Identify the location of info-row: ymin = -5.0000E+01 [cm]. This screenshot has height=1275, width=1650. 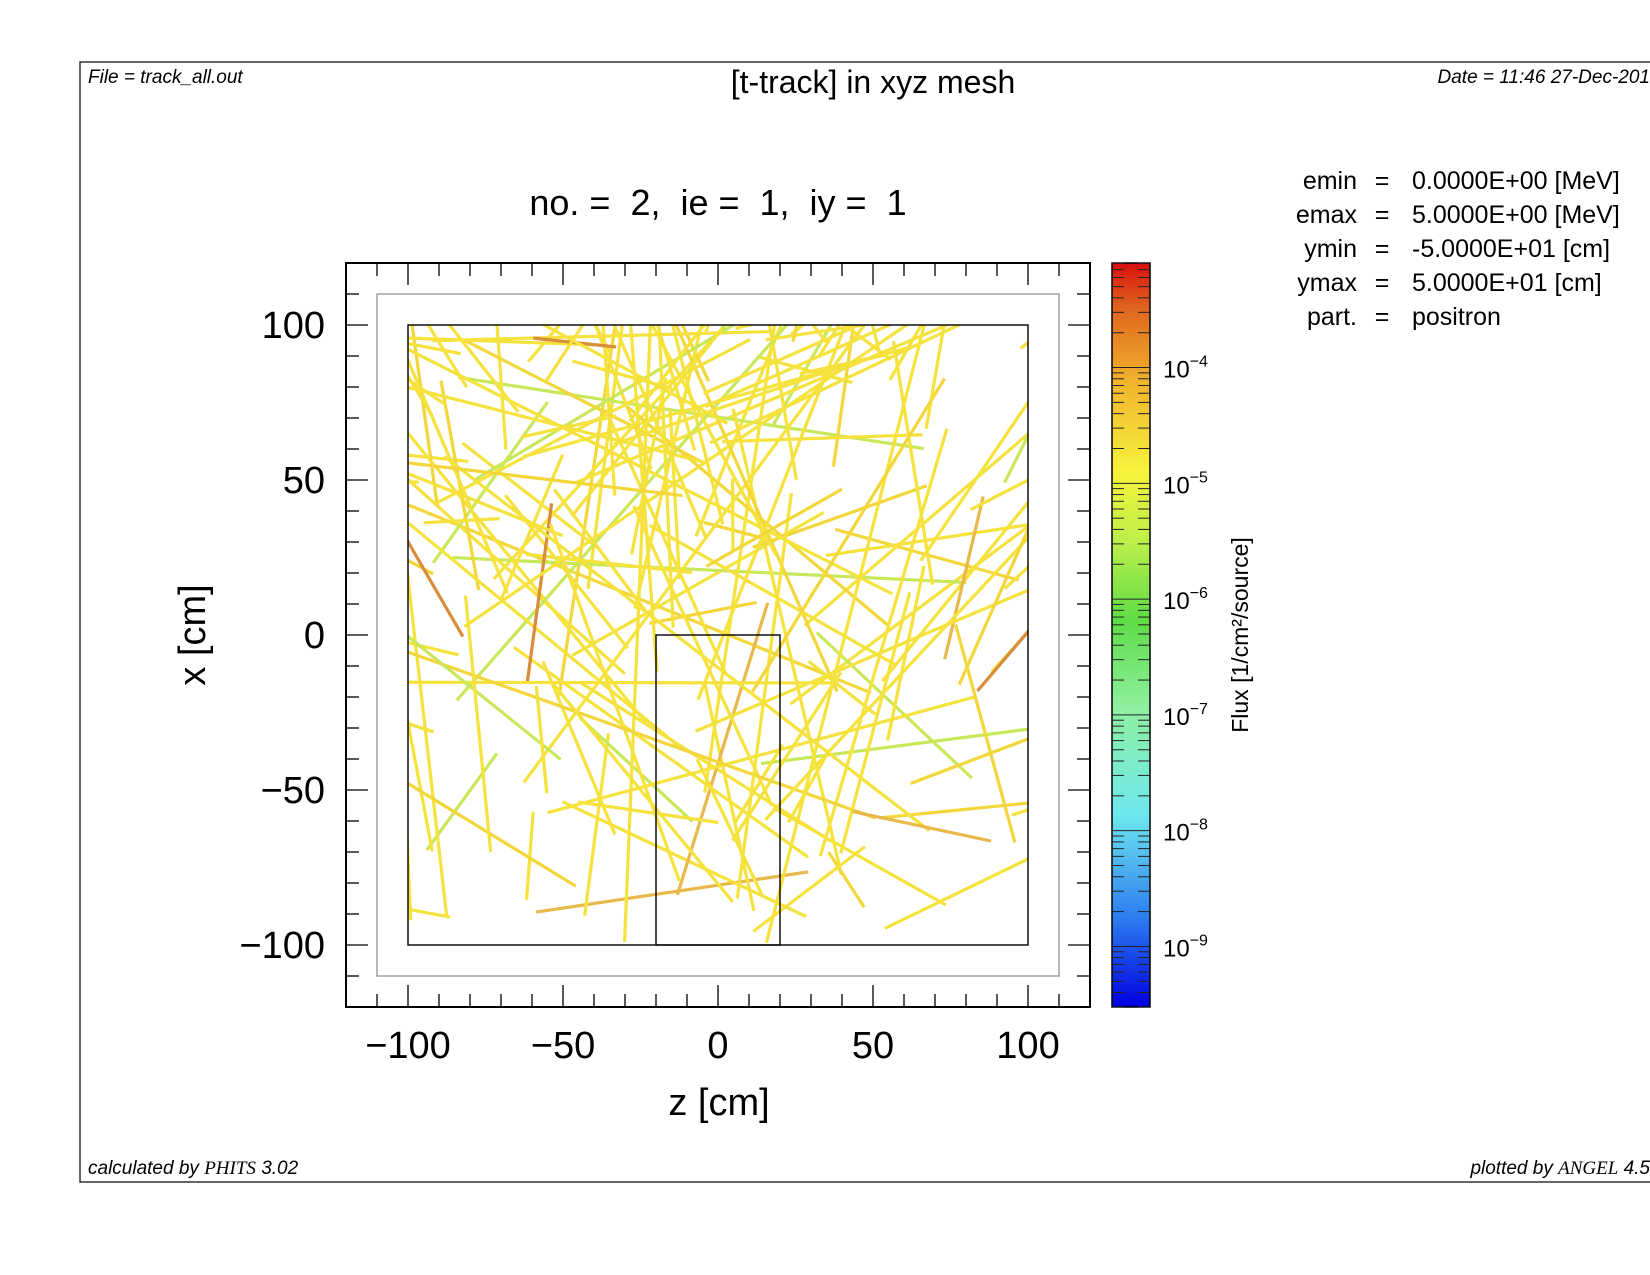
(1457, 249).